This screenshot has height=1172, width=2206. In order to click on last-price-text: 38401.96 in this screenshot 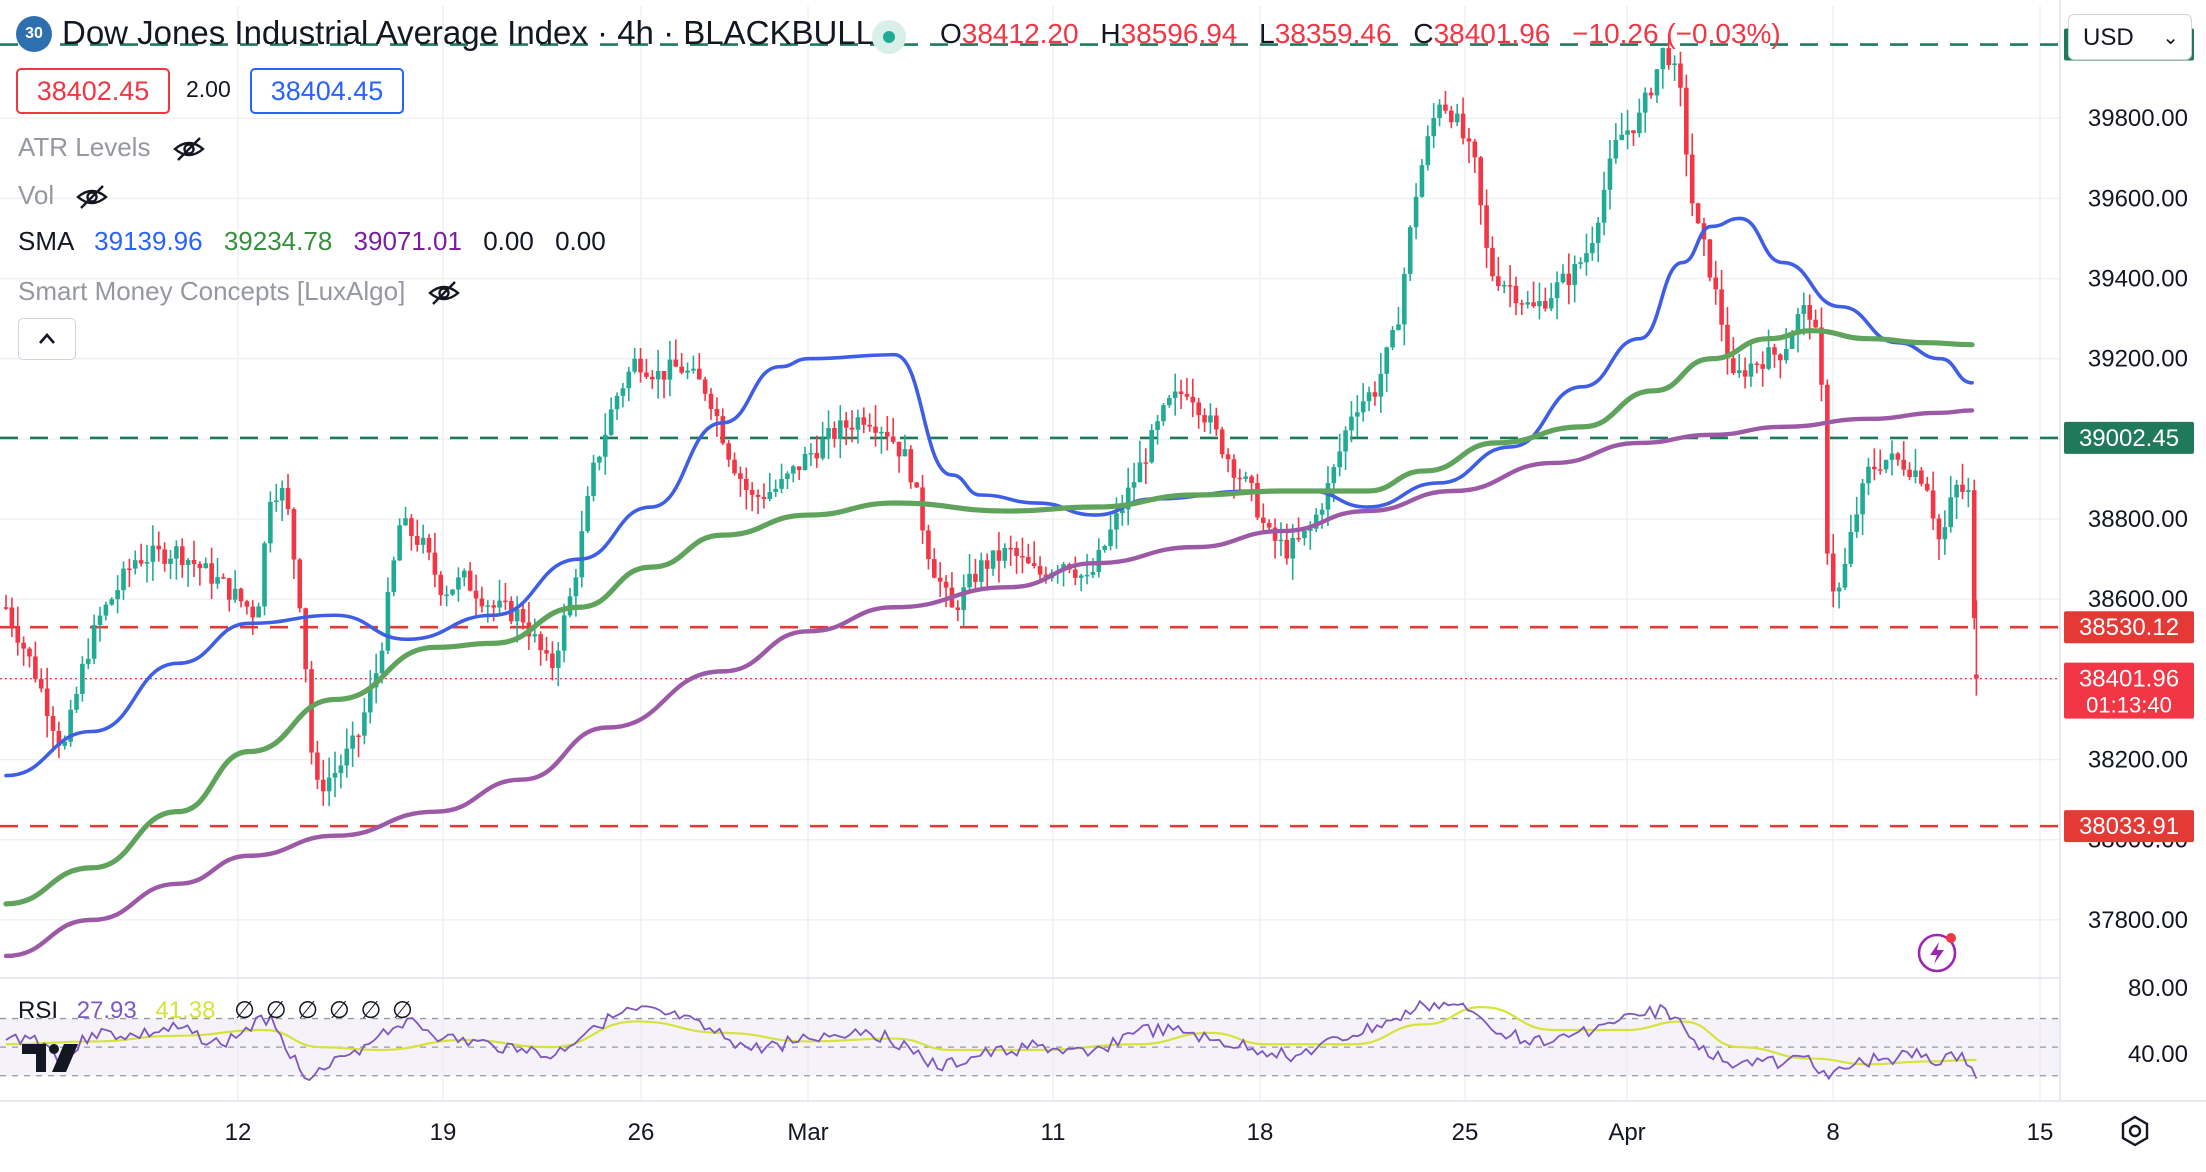, I will do `click(2129, 679)`.